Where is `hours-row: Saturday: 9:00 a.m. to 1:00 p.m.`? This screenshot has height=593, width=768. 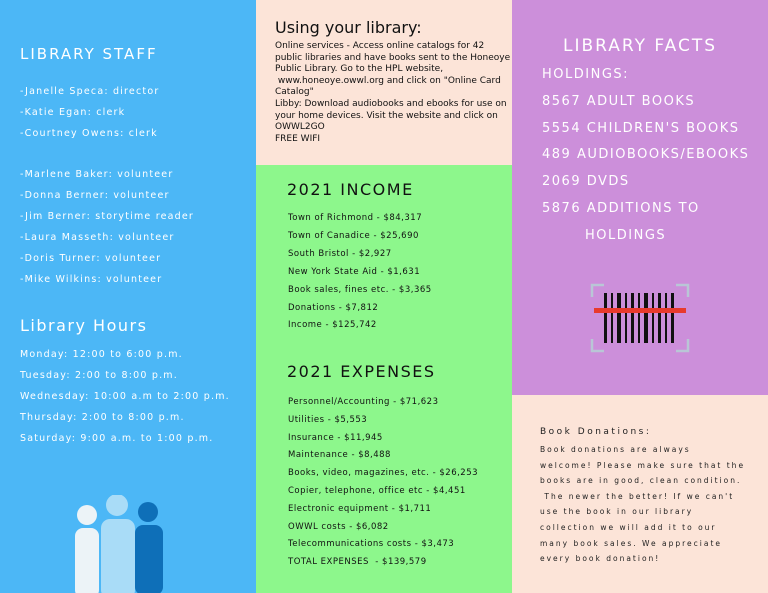
hours-row: Saturday: 9:00 a.m. to 1:00 p.m. is located at coordinates (117, 438).